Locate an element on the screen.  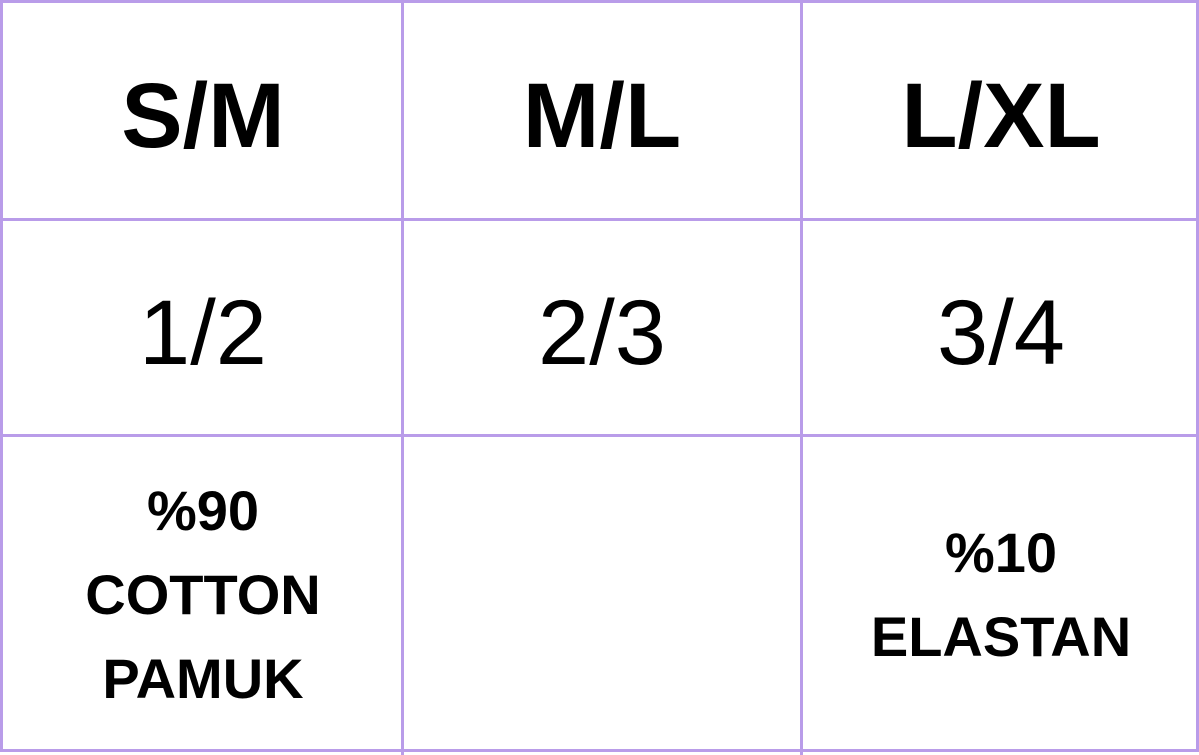
header-size-ml: M/L is located at coordinates (602, 115).